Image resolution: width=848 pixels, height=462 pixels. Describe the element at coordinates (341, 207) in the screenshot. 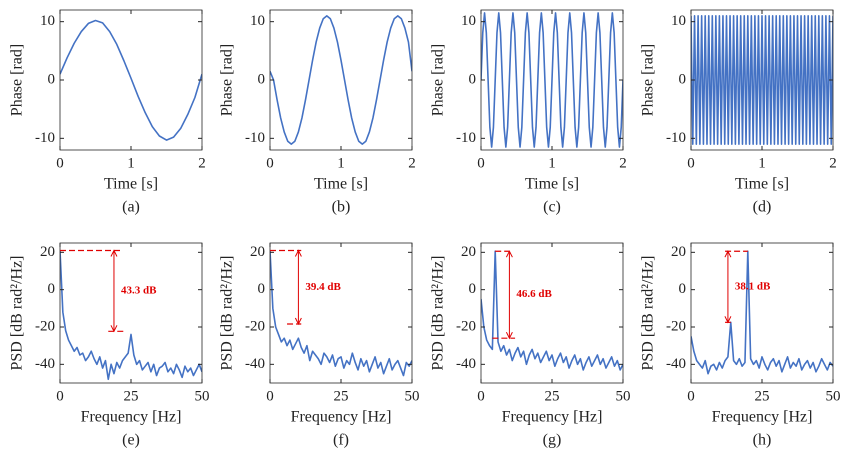

I see `caption: (b)` at that location.